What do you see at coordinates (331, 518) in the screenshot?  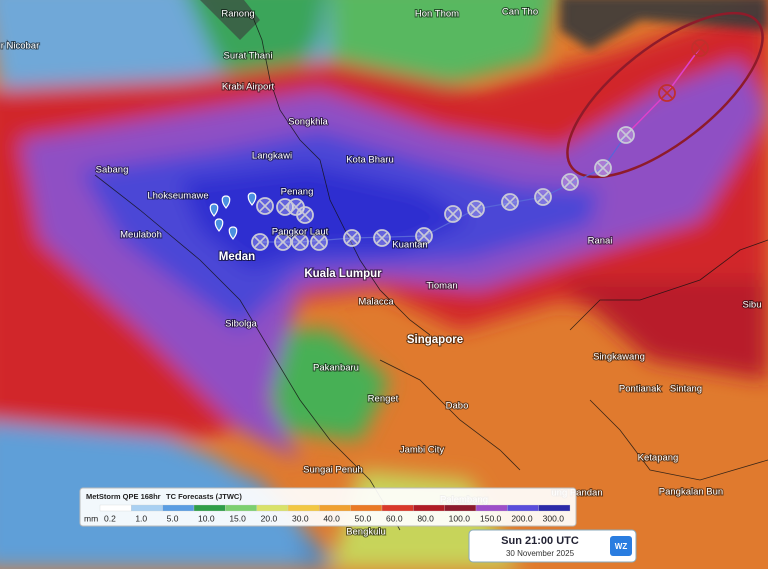 I see `legend-level: 40.0` at bounding box center [331, 518].